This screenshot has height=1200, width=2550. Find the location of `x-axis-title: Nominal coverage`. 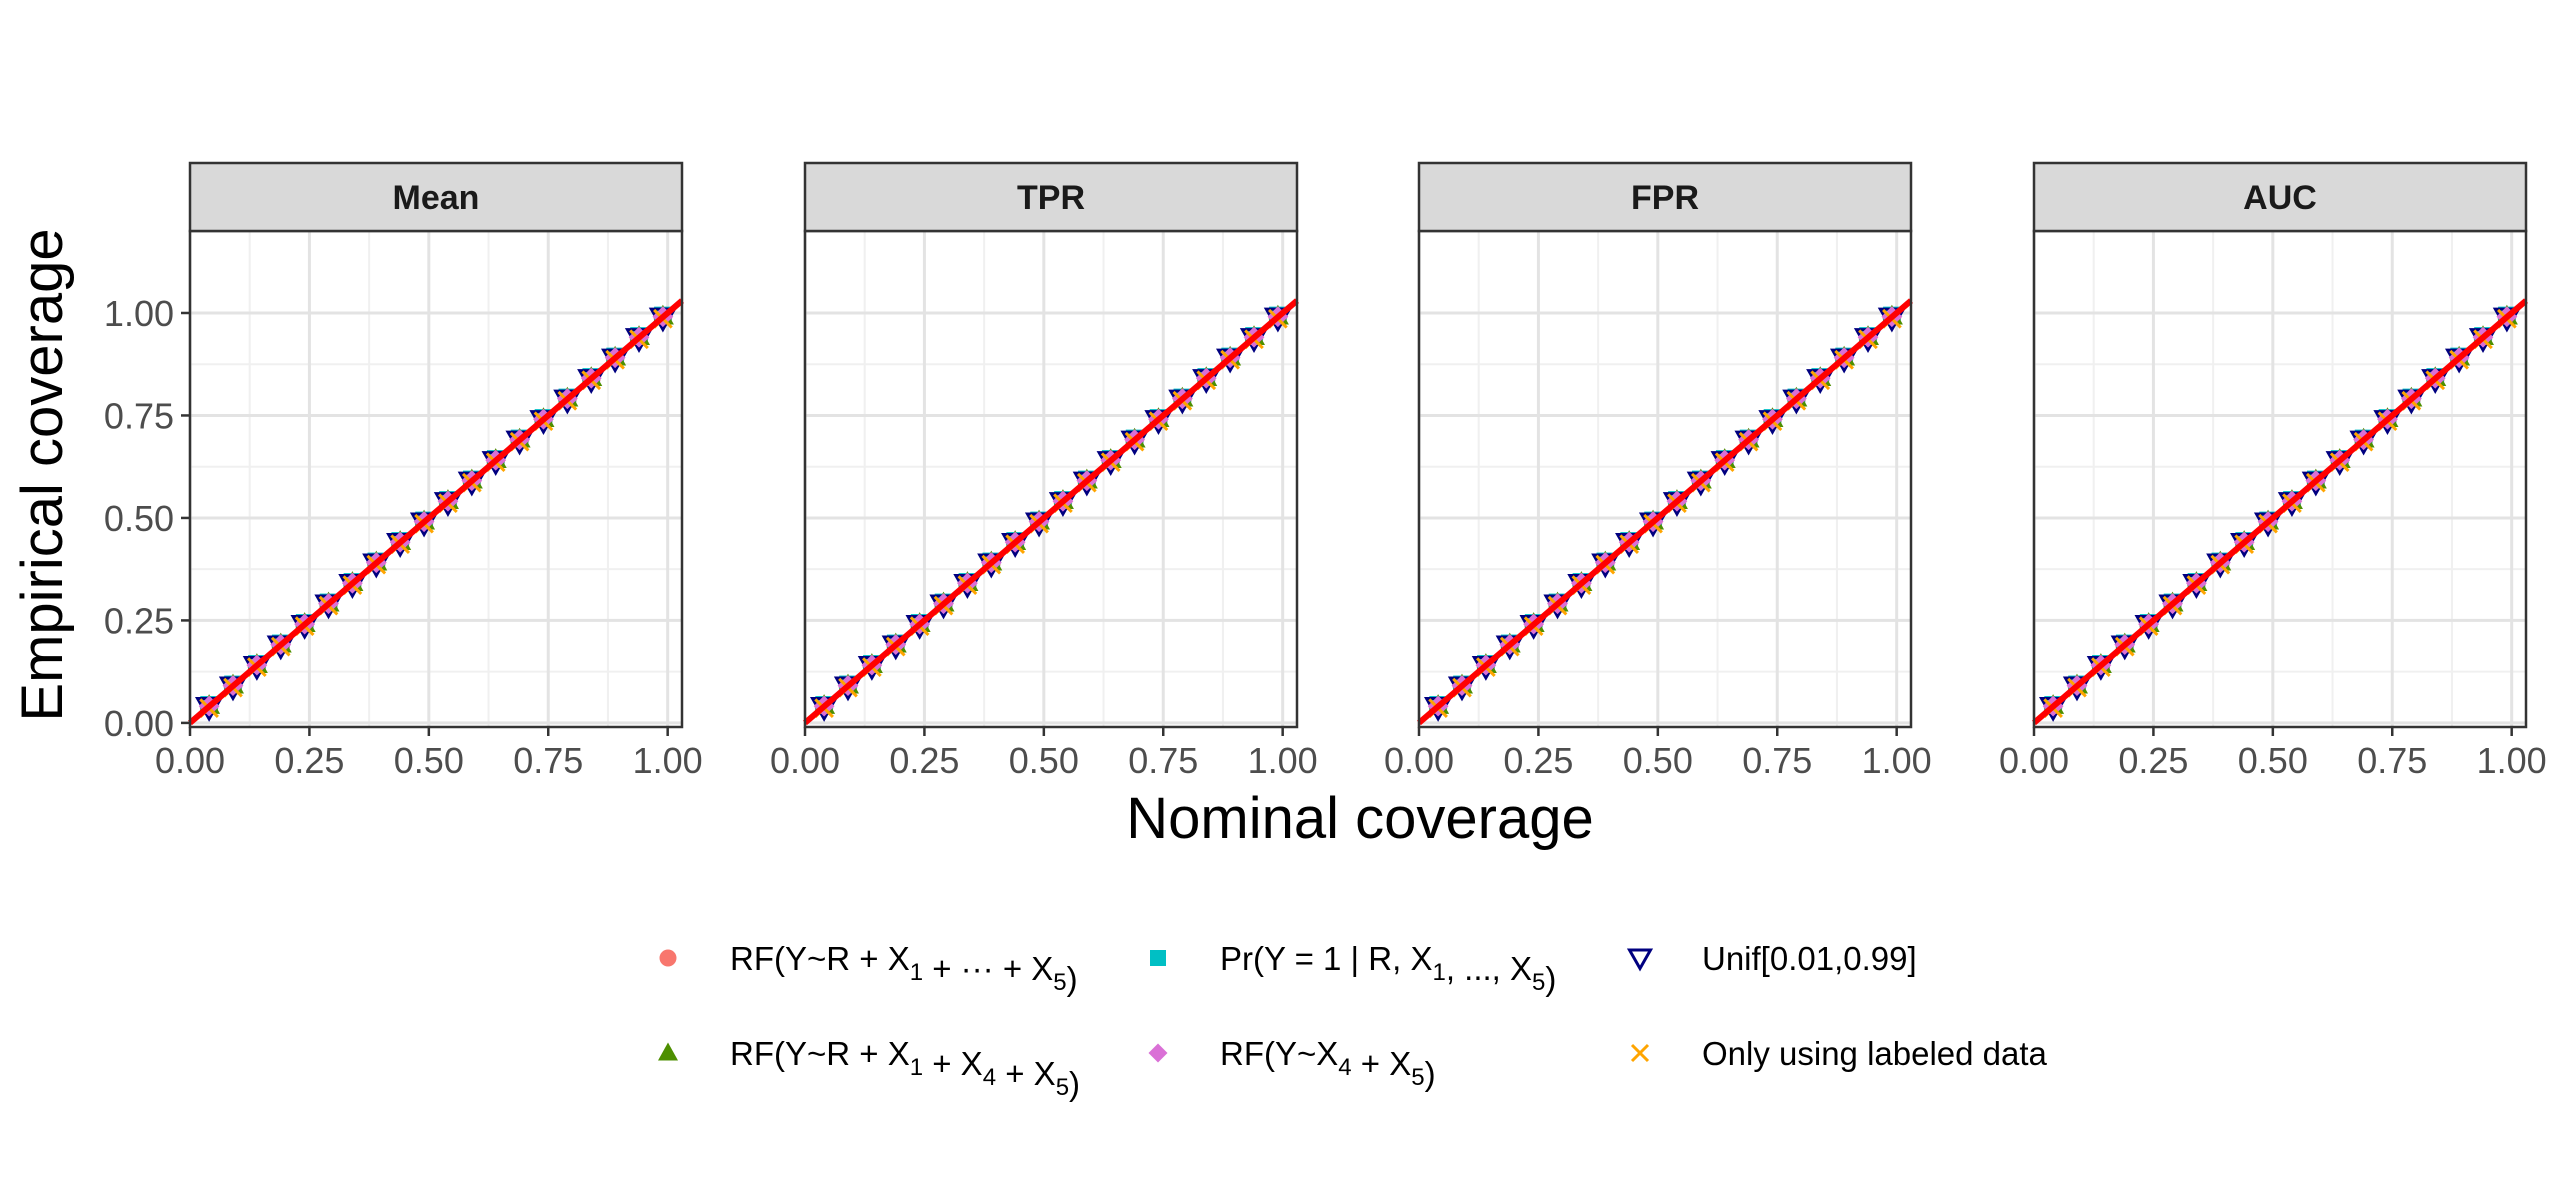

x-axis-title: Nominal coverage is located at coordinates (1359, 818).